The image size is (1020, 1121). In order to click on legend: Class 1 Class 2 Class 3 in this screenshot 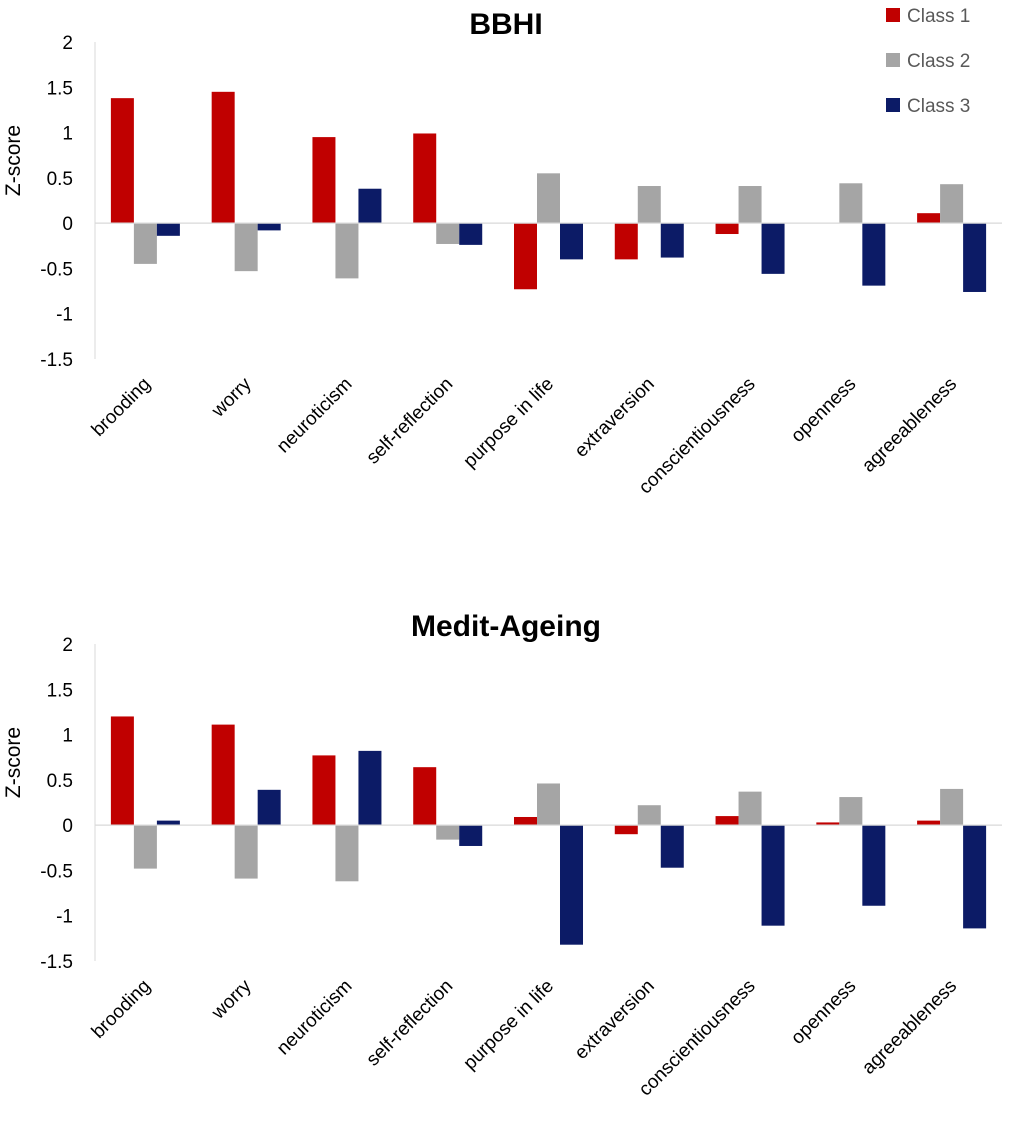, I will do `click(928, 61)`.